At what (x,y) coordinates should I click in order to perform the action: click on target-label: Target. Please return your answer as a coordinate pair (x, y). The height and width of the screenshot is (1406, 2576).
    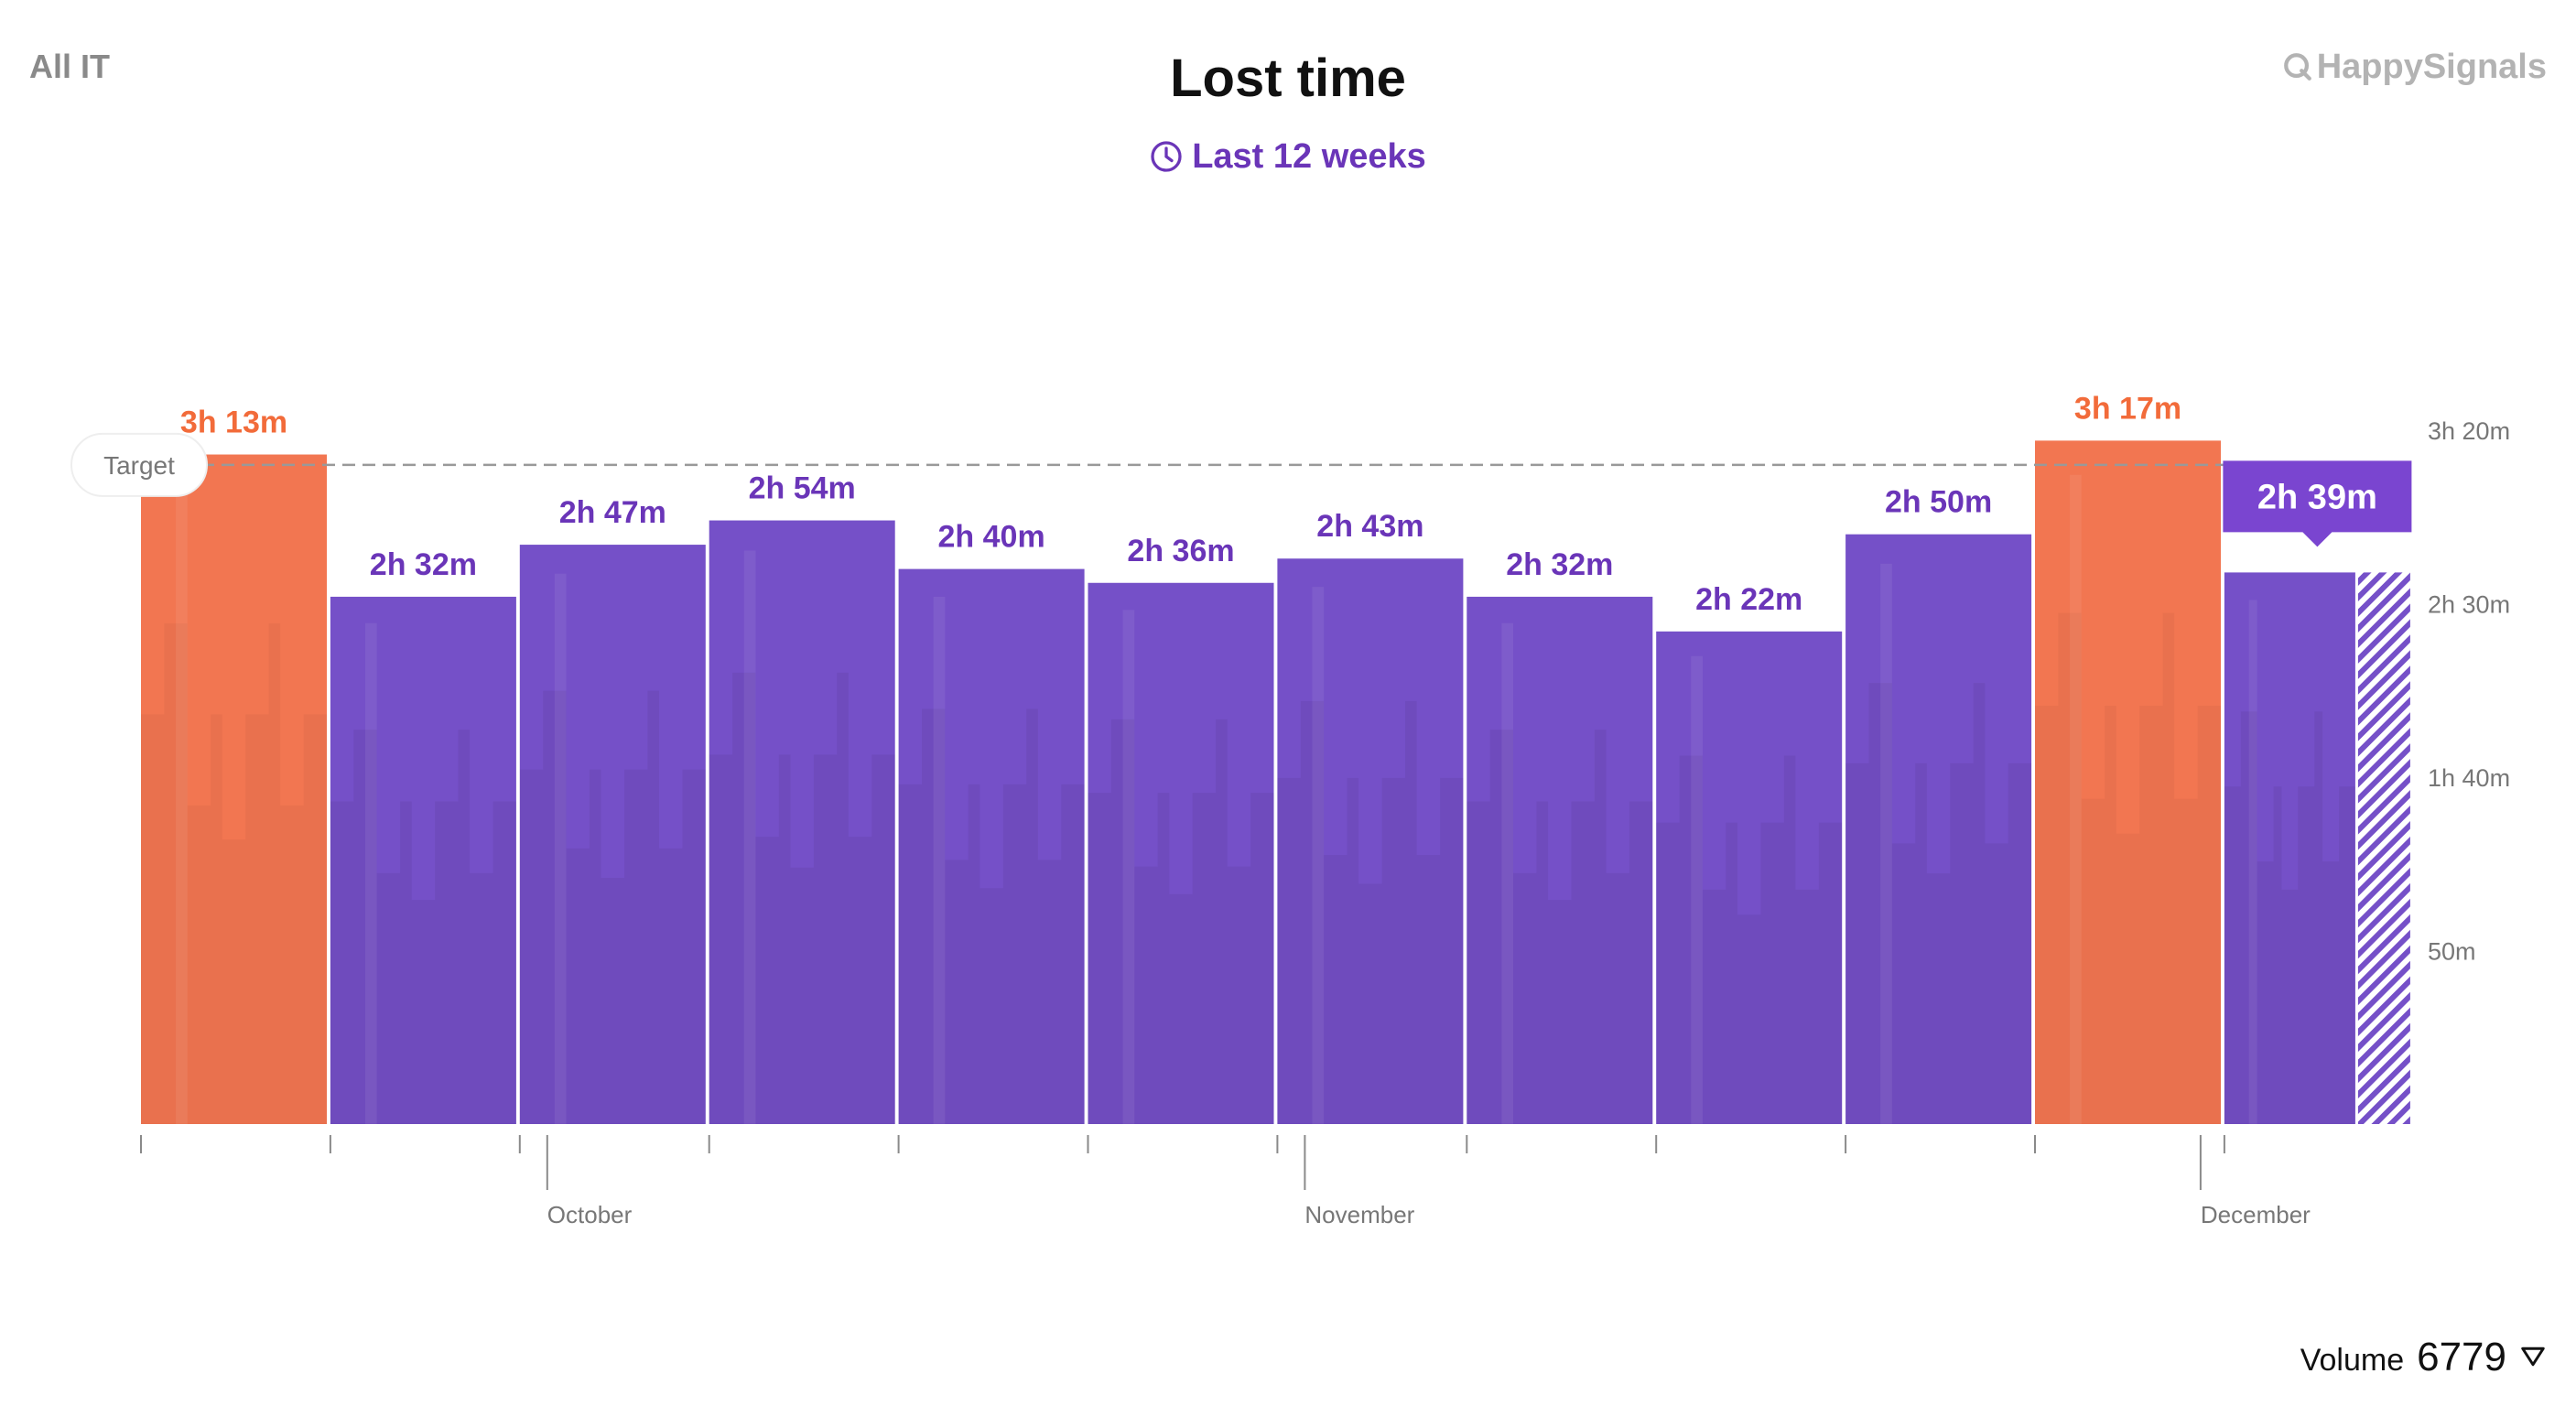
    Looking at the image, I should click on (139, 466).